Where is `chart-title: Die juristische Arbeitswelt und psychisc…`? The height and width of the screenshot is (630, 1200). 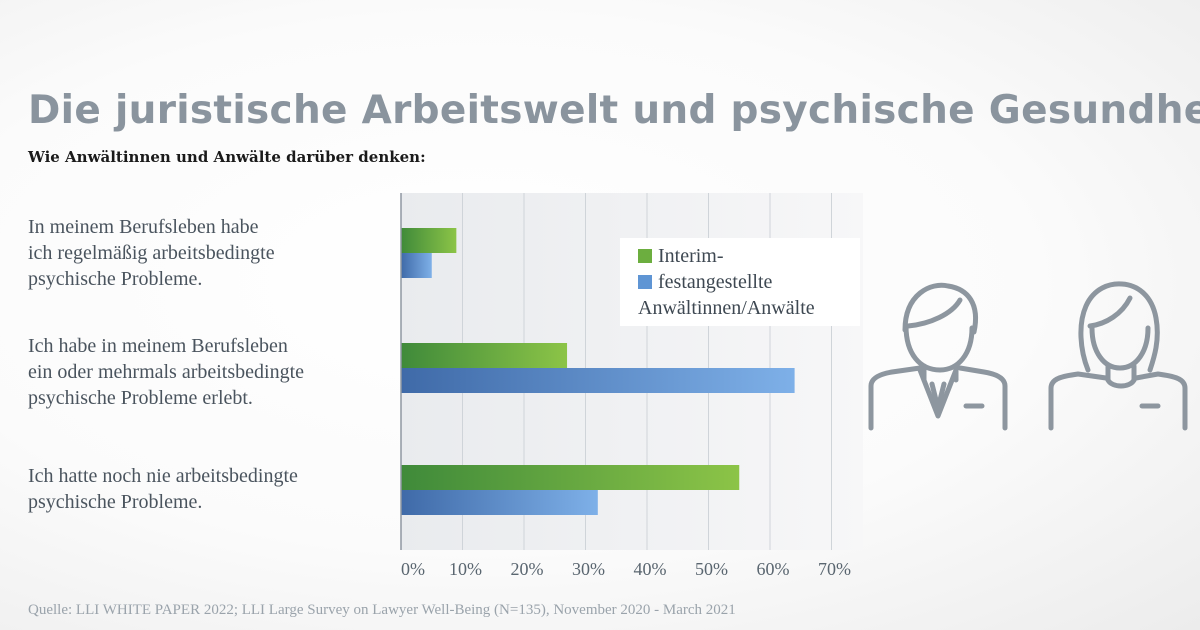 chart-title: Die juristische Arbeitswelt und psychisc… is located at coordinates (614, 110).